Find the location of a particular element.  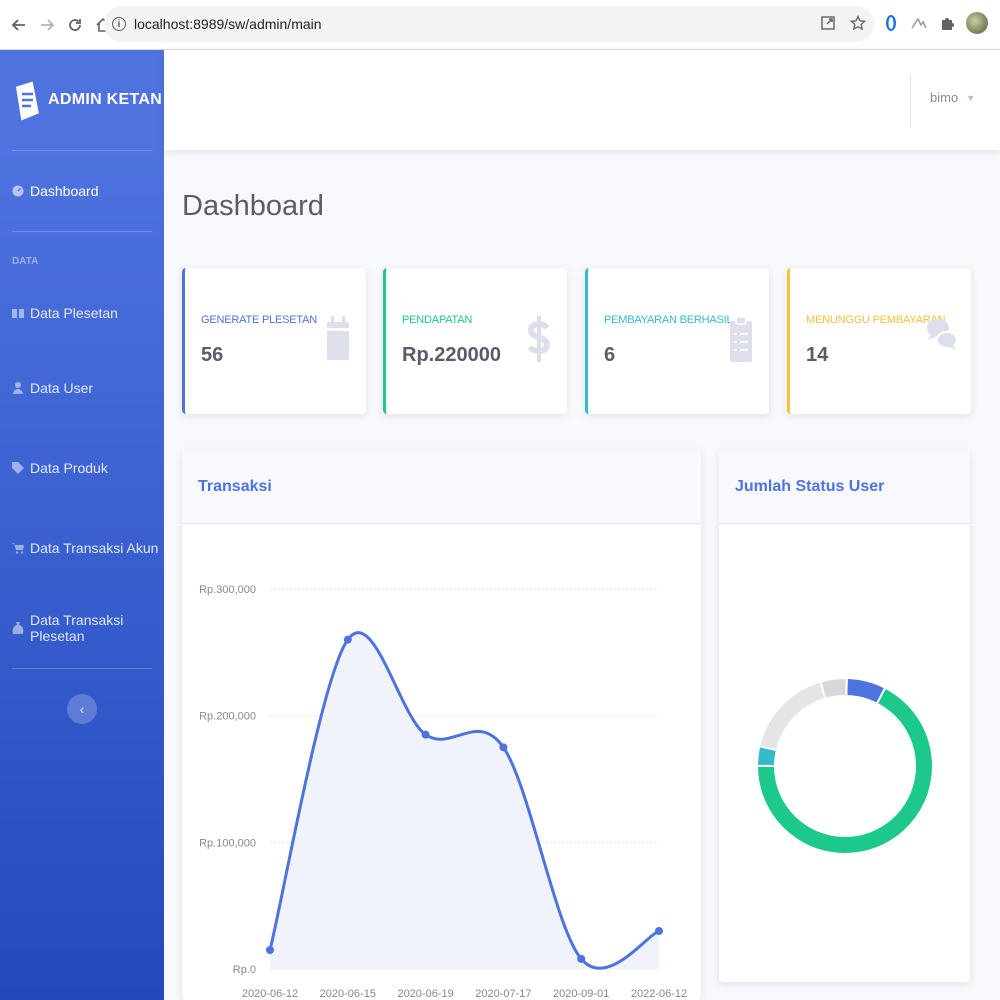

calendar-icon is located at coordinates (339, 340).